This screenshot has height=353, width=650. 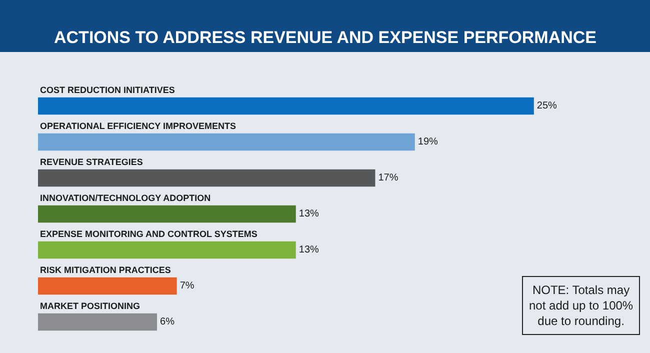 I want to click on y-tick-label: COST REDUCTION INITIATIVES, so click(x=107, y=90).